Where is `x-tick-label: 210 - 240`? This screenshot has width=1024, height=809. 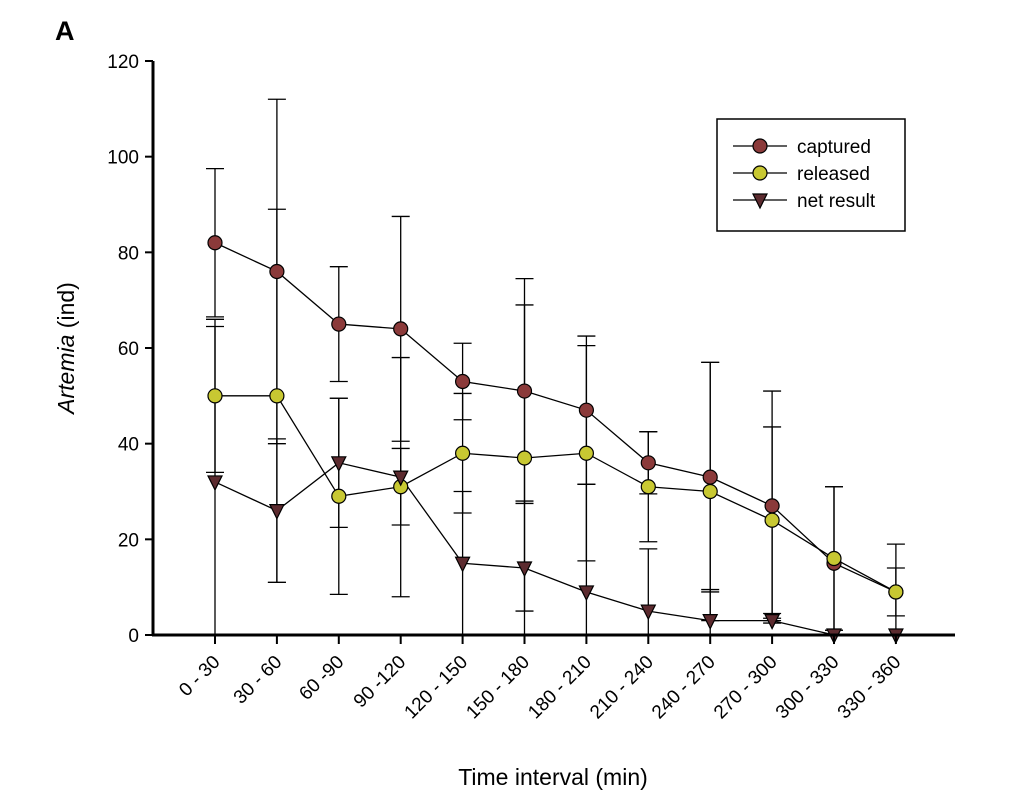
x-tick-label: 210 - 240 is located at coordinates (622, 688).